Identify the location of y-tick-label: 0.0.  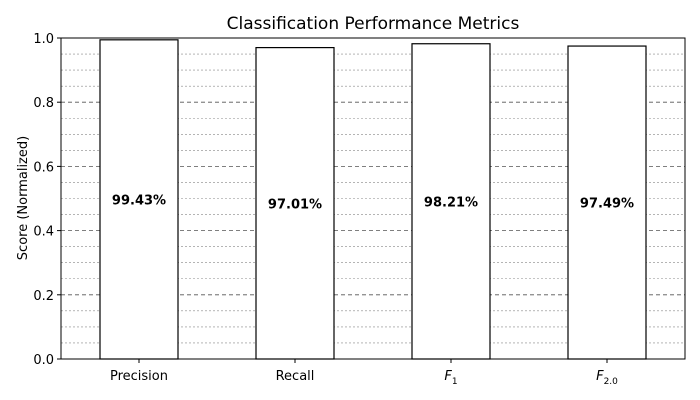
(43, 360).